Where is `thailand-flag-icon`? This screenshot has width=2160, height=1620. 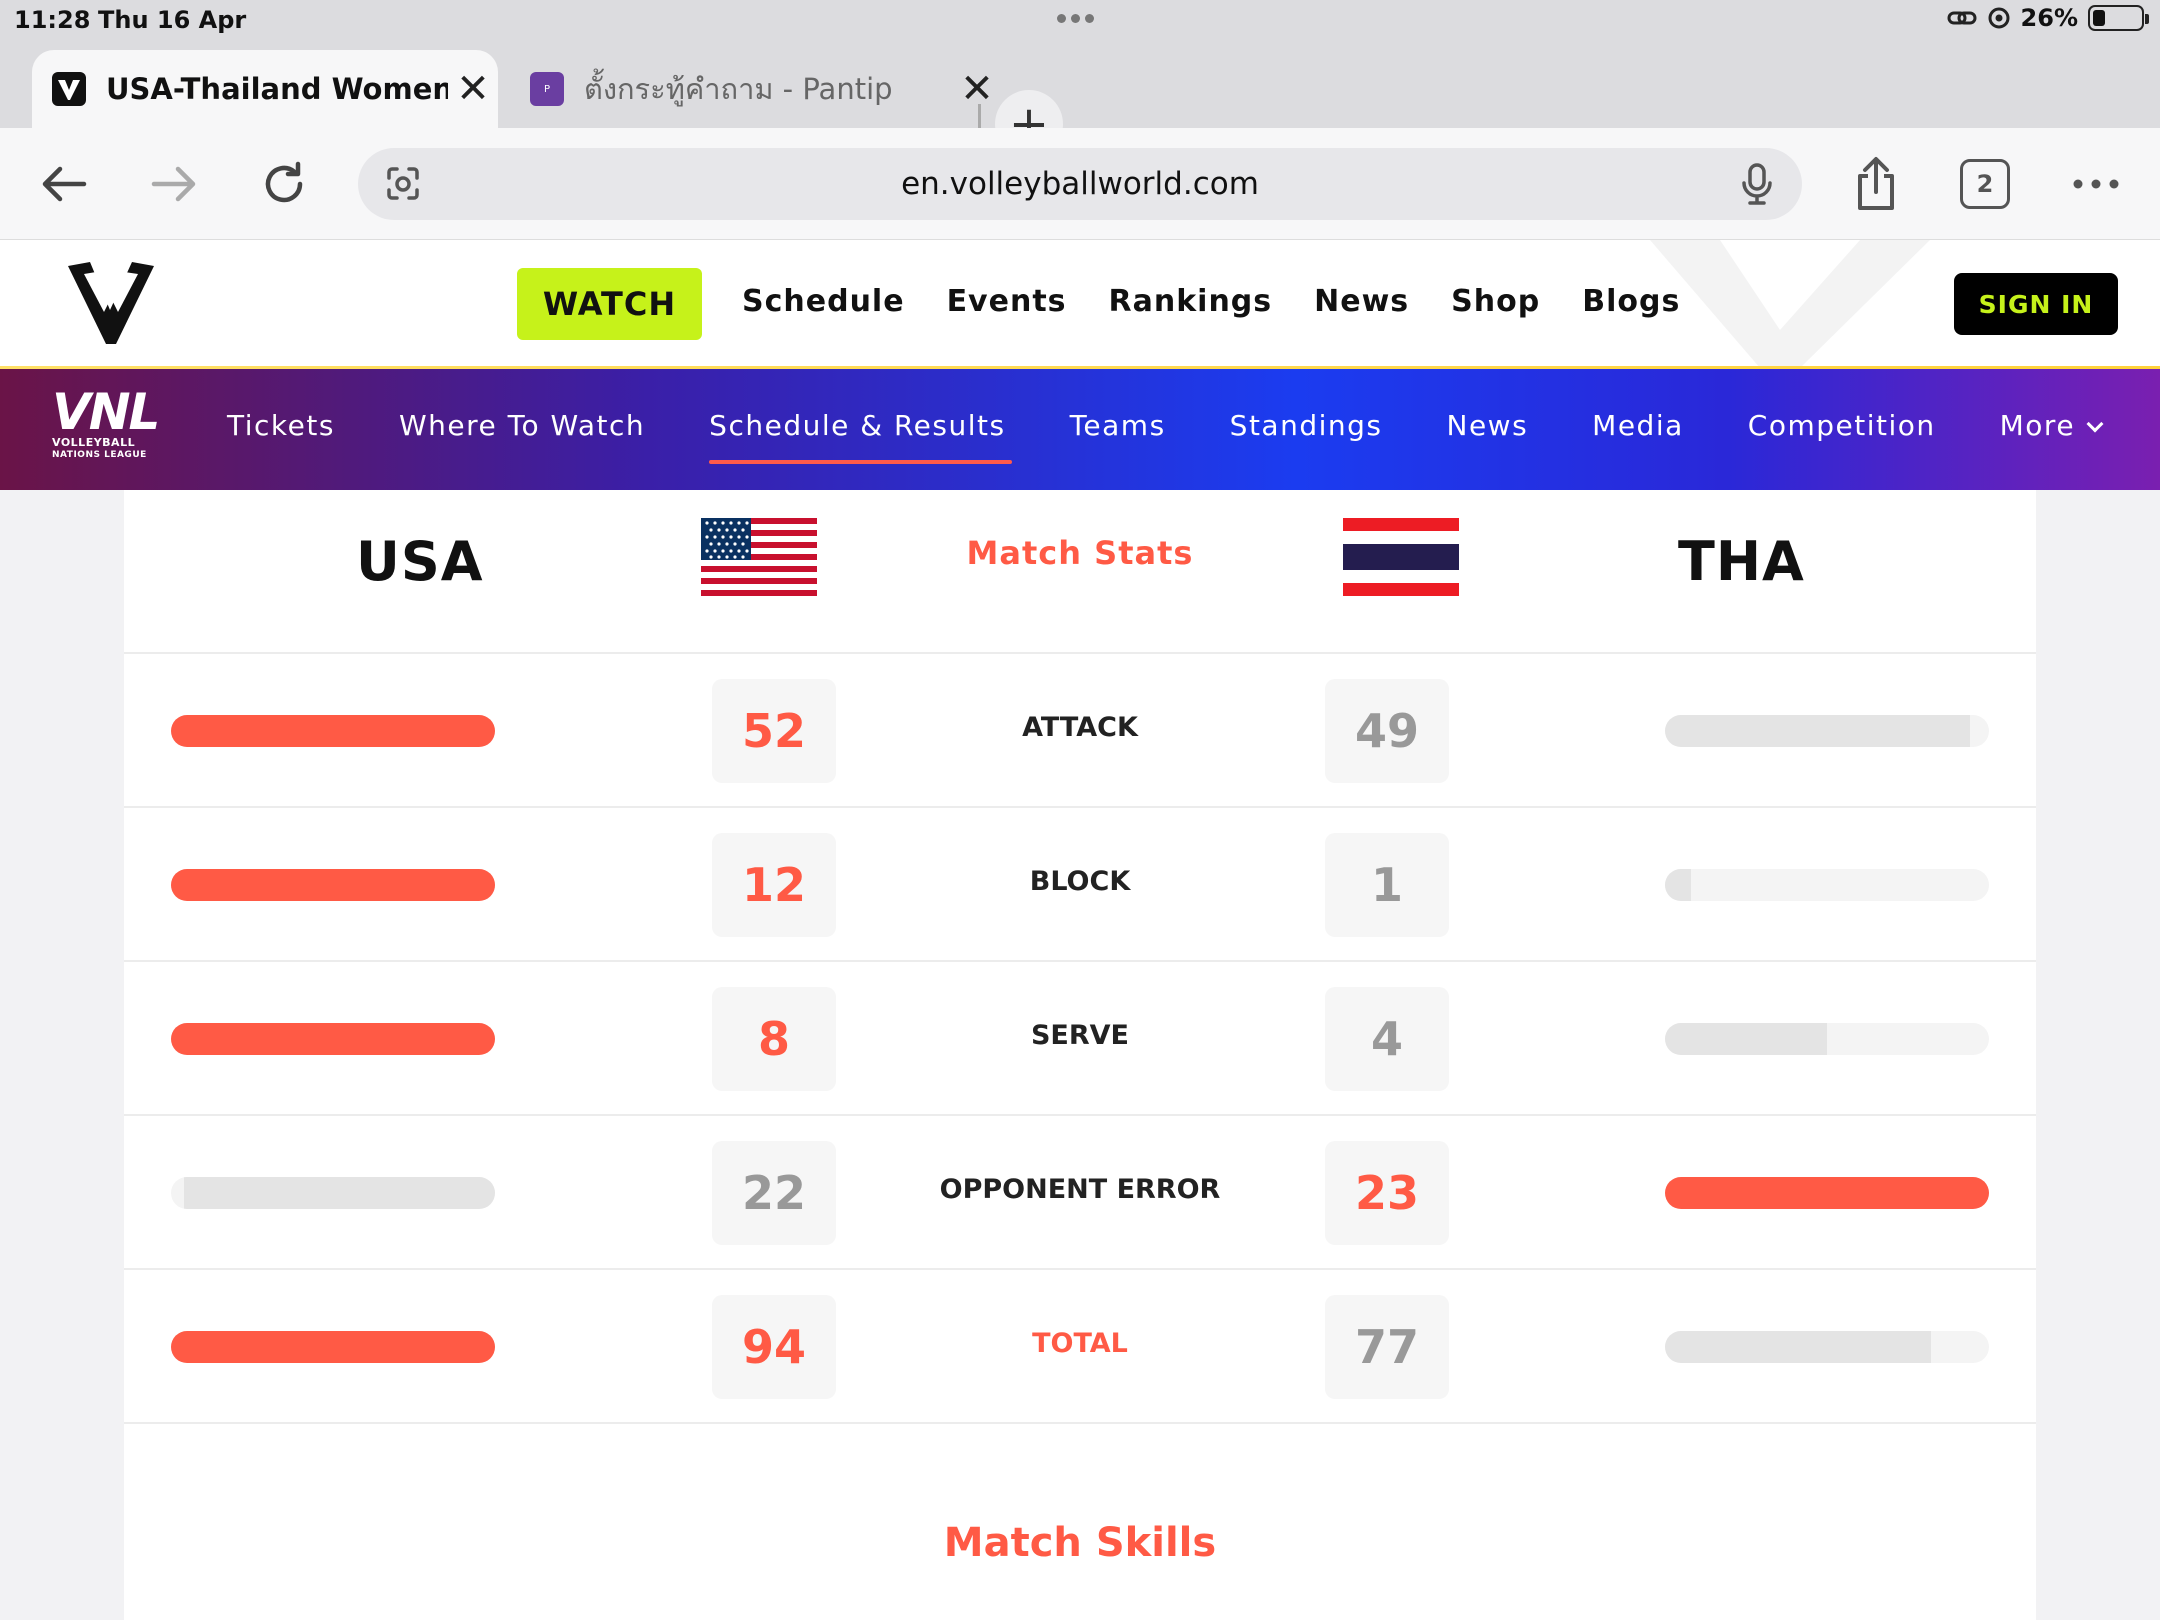
thailand-flag-icon is located at coordinates (1401, 557).